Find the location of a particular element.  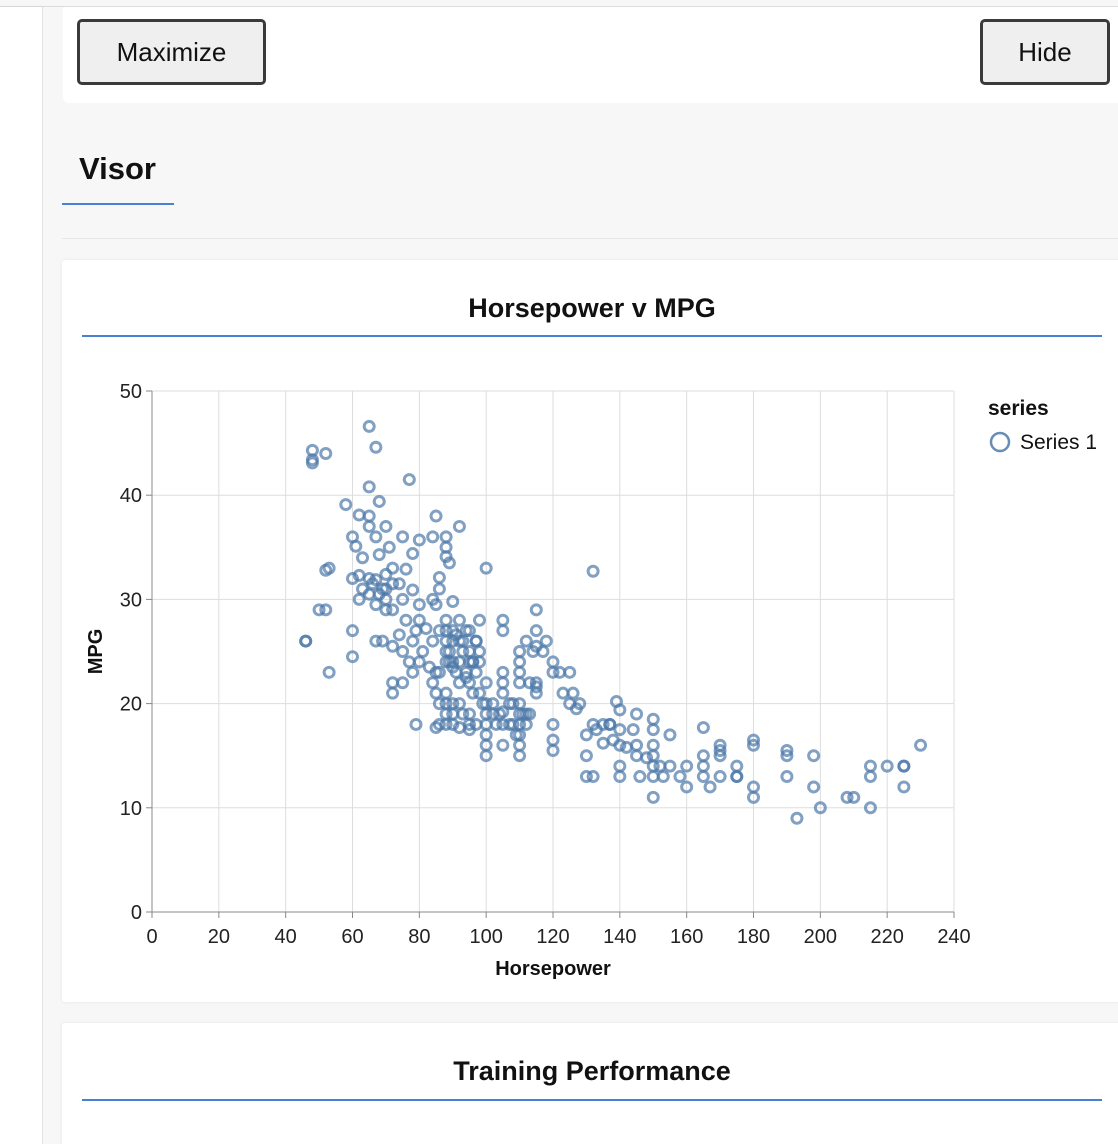

training-card-underline is located at coordinates (592, 1100).